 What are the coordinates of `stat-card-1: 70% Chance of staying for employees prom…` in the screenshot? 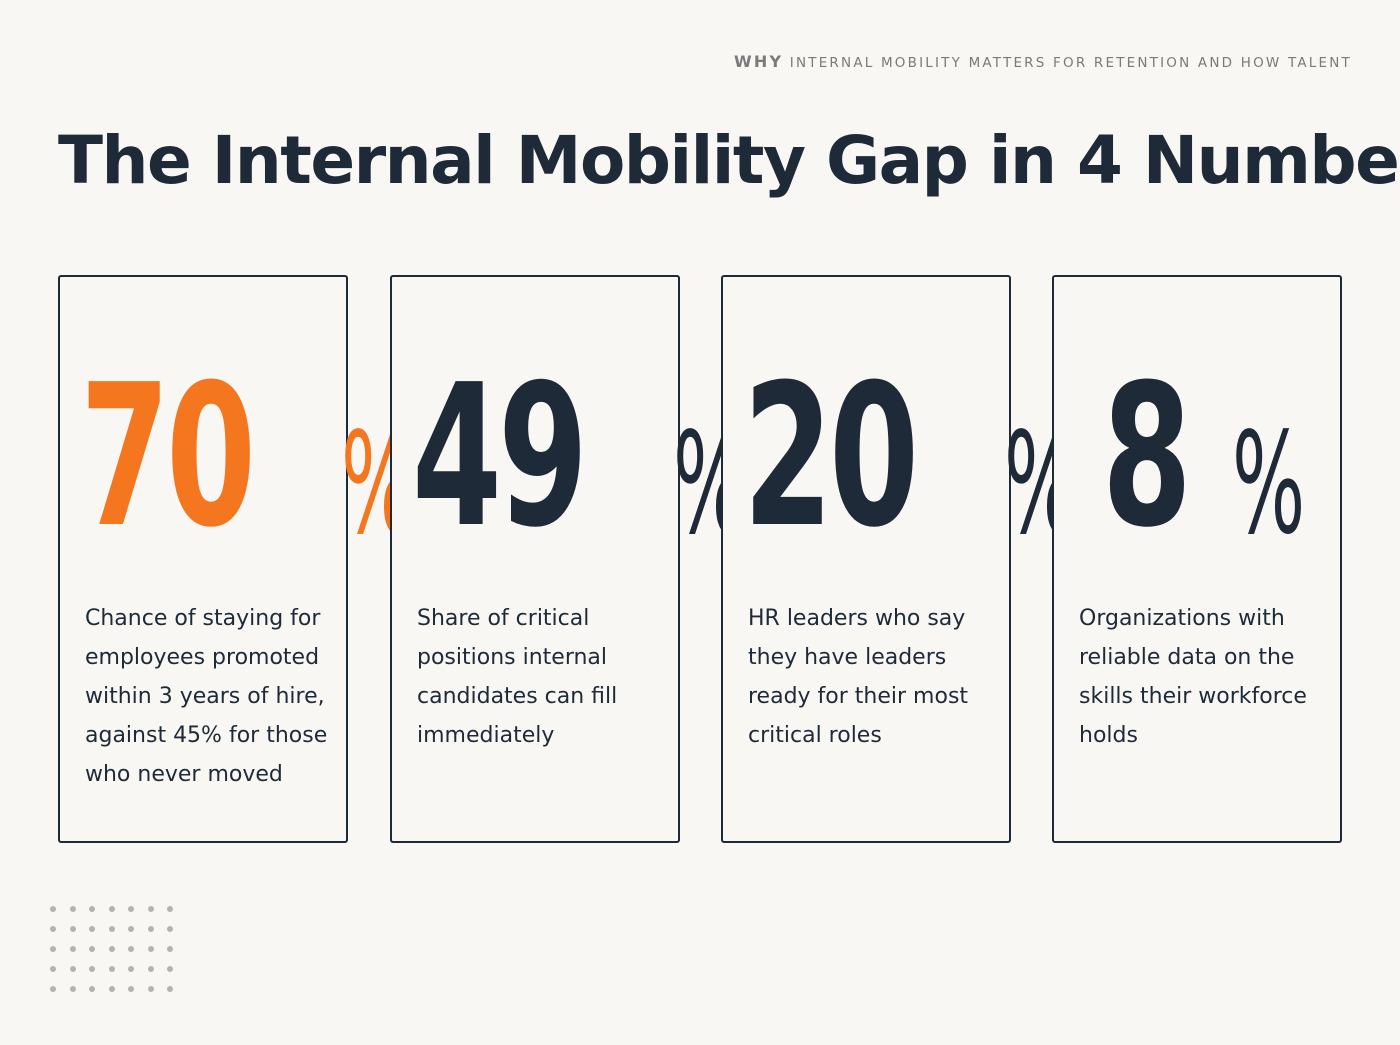 It's located at (236, 559).